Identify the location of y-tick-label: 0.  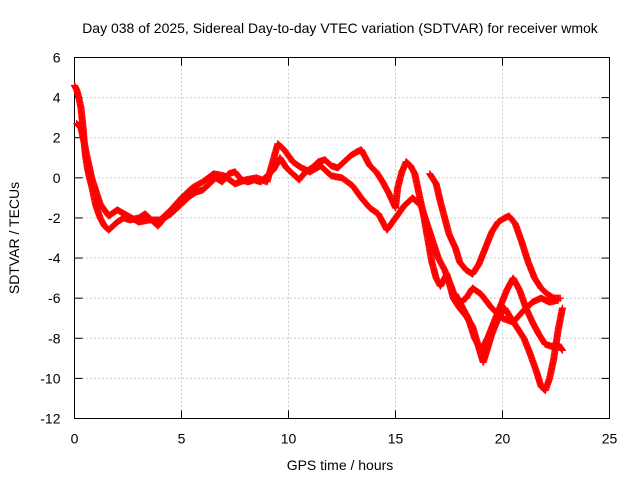
(57, 178).